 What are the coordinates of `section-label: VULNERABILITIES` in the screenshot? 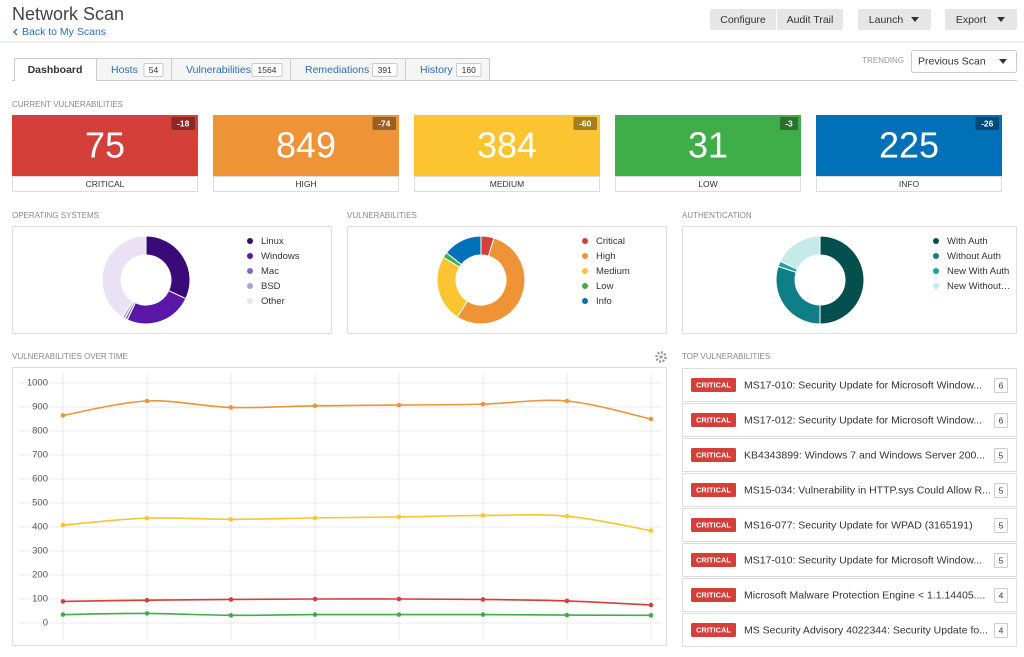 It's located at (382, 215).